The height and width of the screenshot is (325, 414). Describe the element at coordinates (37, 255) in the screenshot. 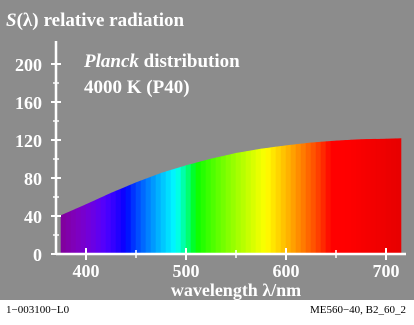

I see `y-tick-label: 0` at that location.